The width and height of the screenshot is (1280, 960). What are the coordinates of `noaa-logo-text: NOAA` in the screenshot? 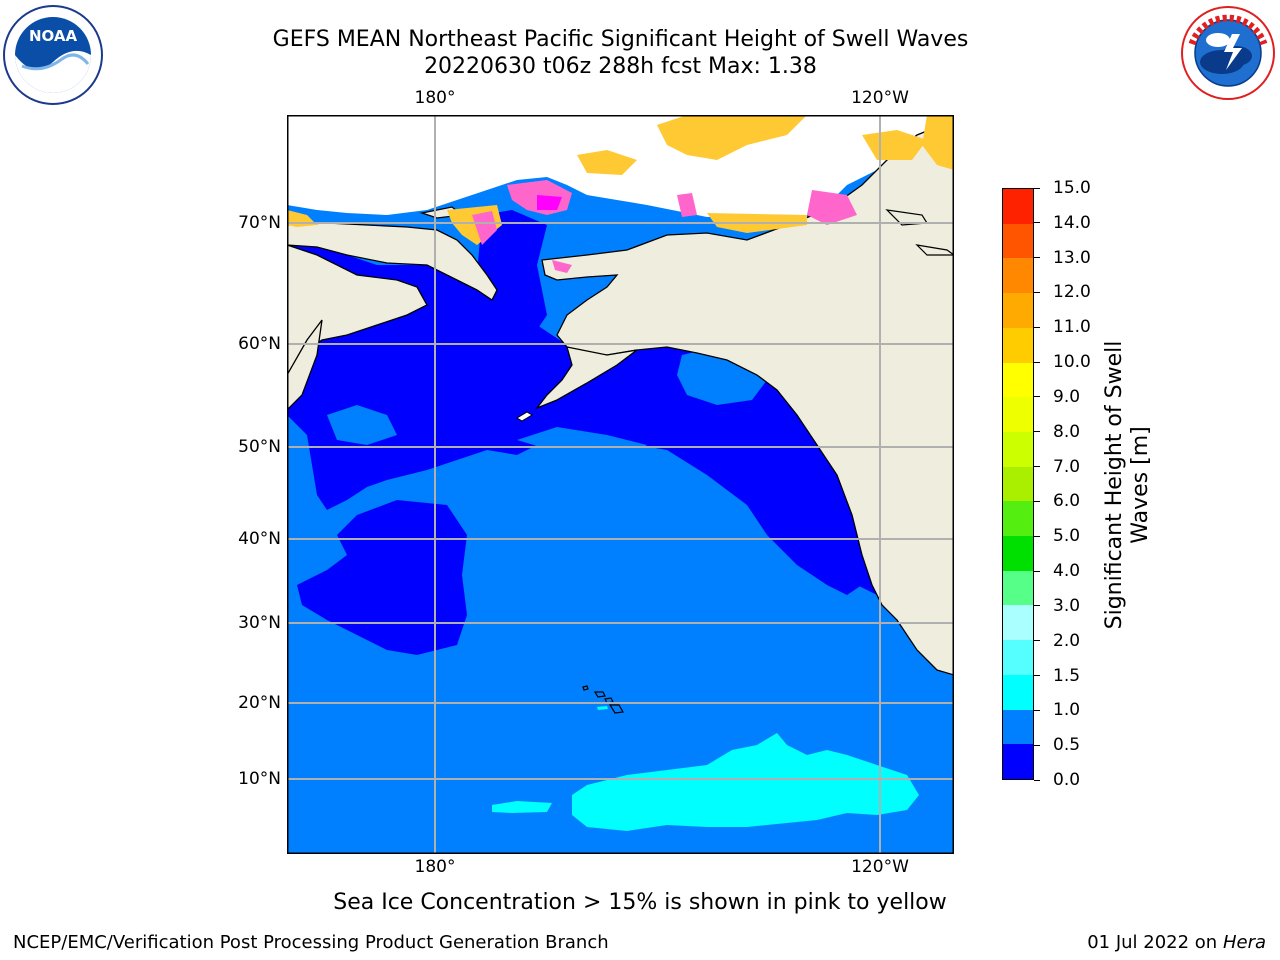 It's located at (53, 36).